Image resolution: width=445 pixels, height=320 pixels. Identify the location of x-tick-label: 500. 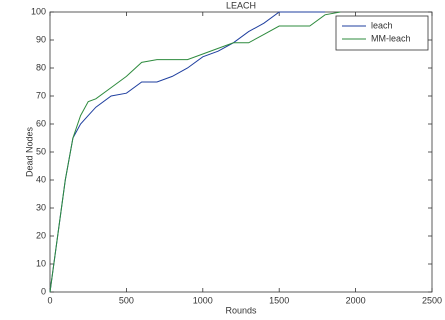
(126, 300).